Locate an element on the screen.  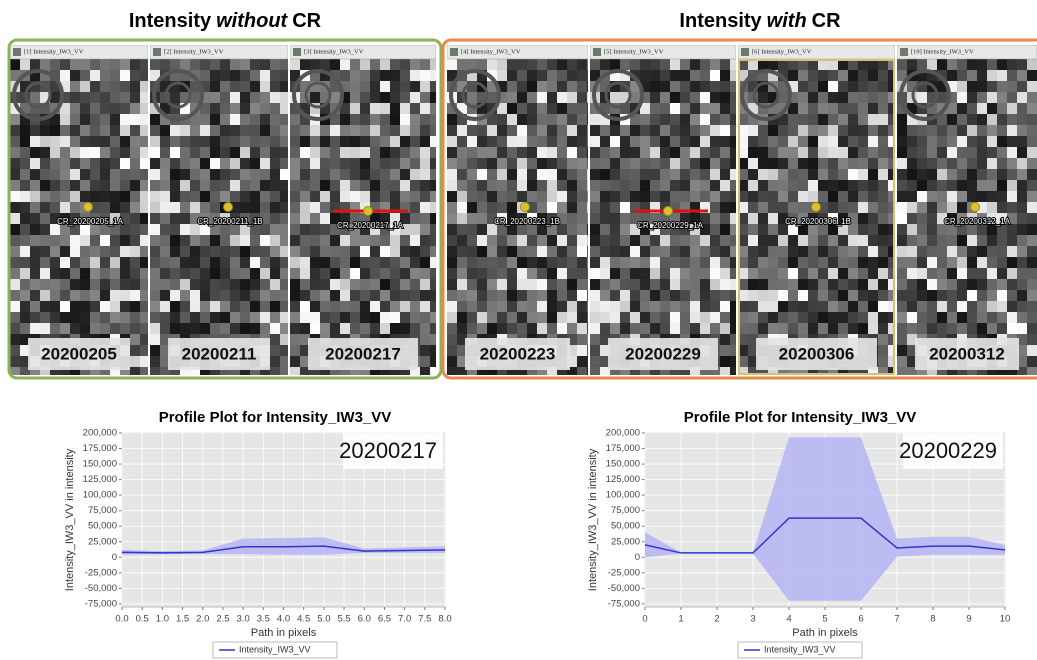
y-tick-label: 175,000 is located at coordinates (623, 448).